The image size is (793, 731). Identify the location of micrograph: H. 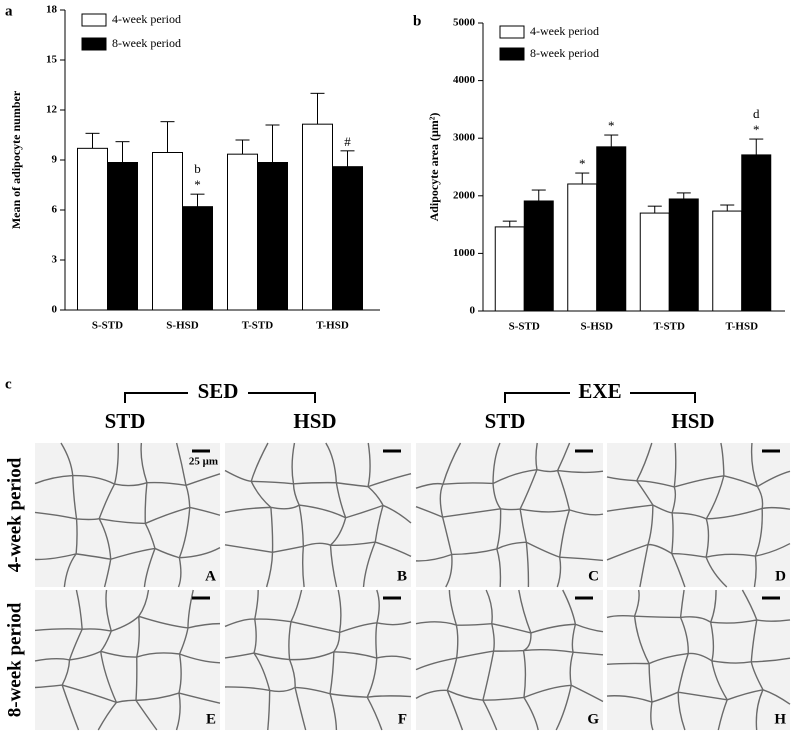
(698, 660).